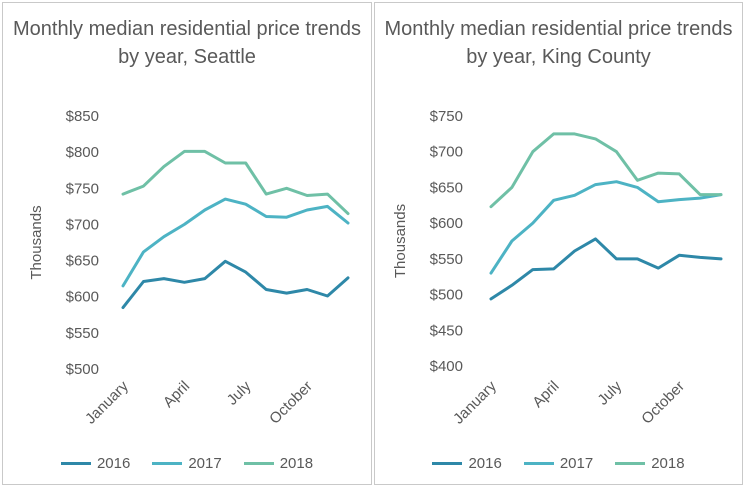  Describe the element at coordinates (446, 330) in the screenshot. I see `y-tick-label: $450` at that location.